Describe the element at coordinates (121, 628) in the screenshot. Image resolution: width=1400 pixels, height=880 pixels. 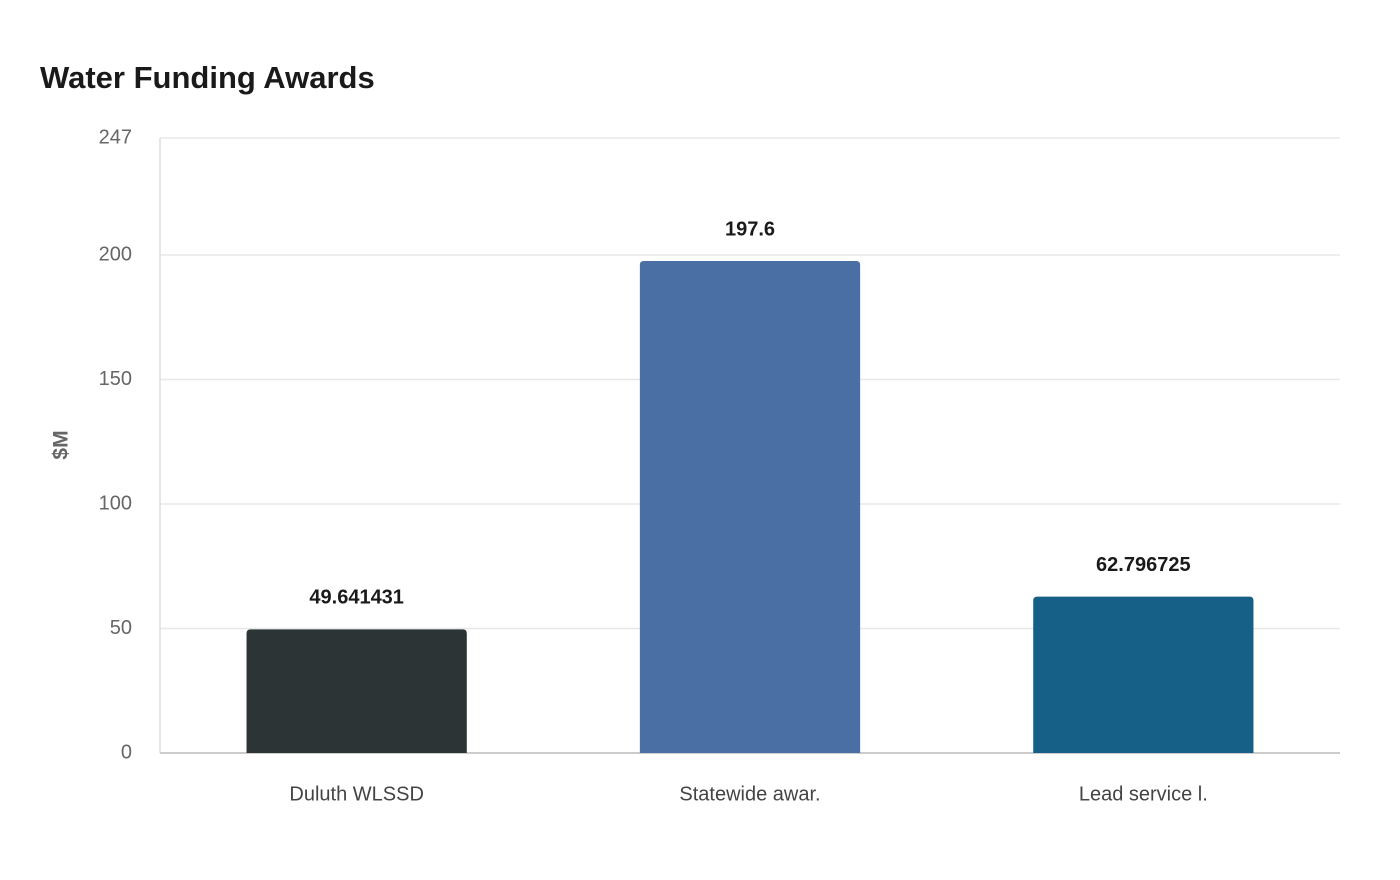
I see `y-tick-label: 50` at that location.